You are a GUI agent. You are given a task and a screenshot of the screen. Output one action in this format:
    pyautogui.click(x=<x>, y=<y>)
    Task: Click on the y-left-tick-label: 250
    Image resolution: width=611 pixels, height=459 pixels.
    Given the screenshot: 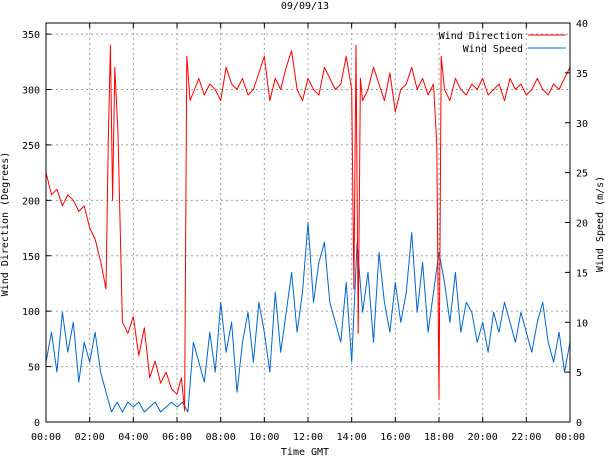 What is the action you would take?
    pyautogui.click(x=31, y=146)
    